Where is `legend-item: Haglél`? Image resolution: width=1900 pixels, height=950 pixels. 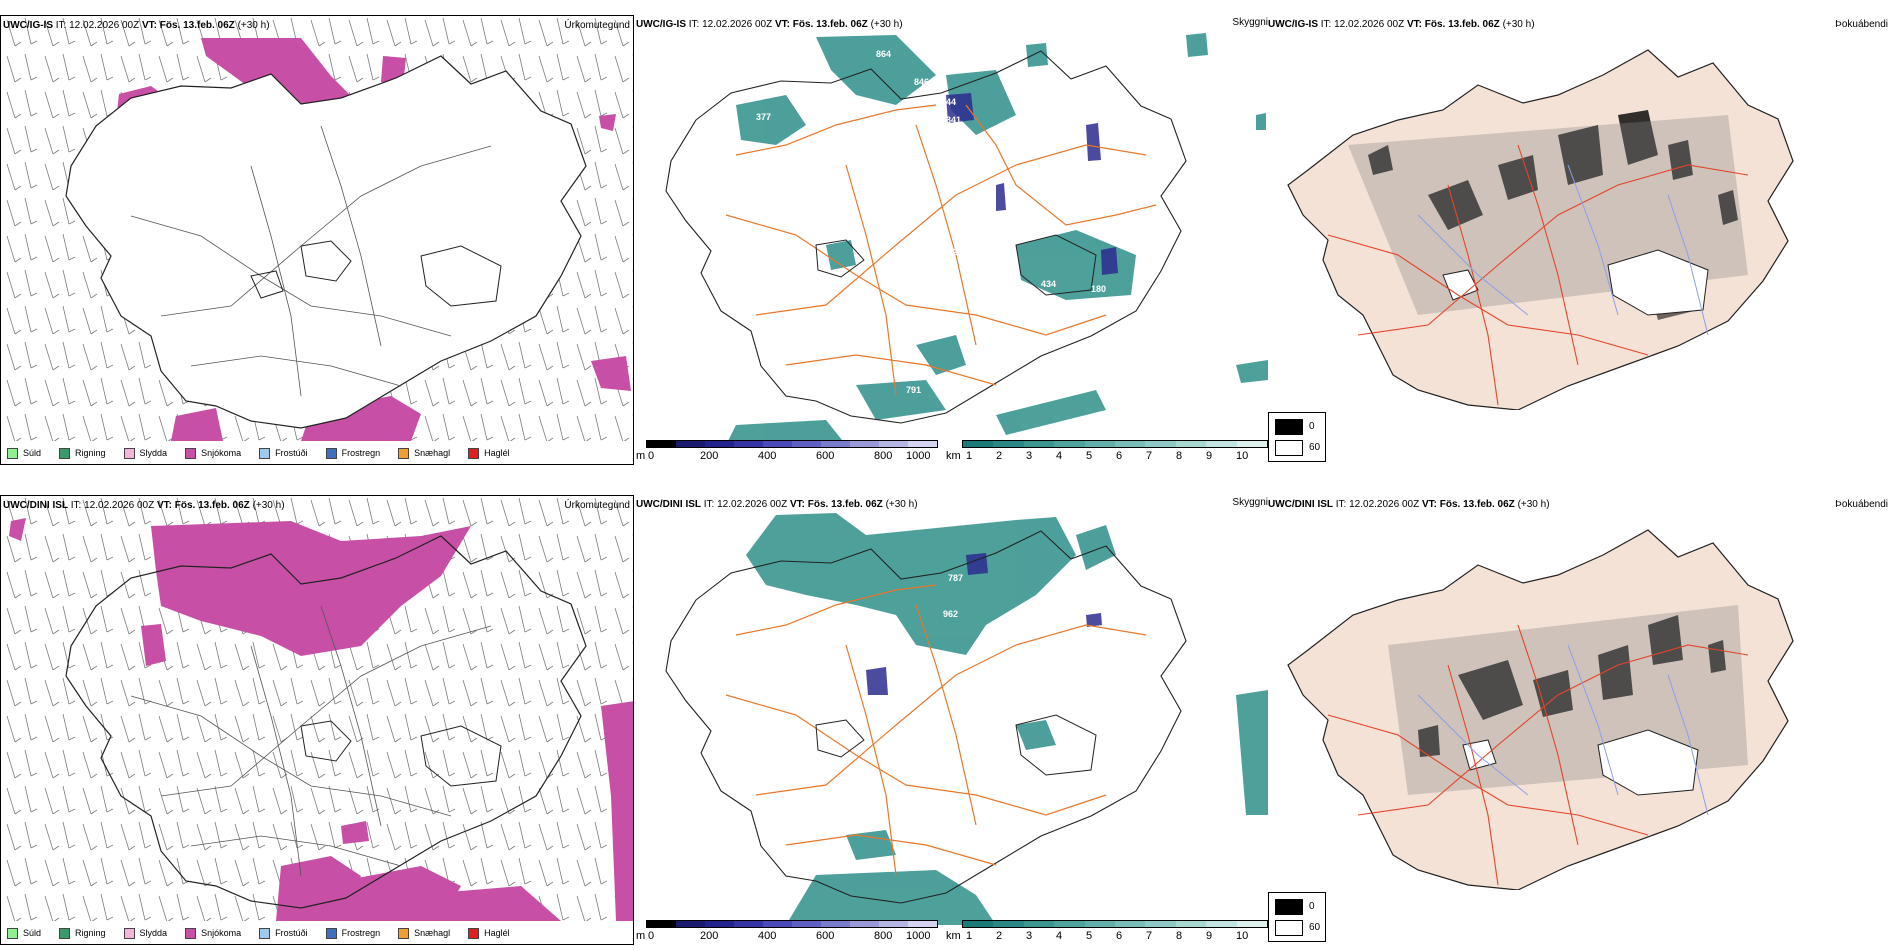
legend-item: Haglél is located at coordinates (486, 453).